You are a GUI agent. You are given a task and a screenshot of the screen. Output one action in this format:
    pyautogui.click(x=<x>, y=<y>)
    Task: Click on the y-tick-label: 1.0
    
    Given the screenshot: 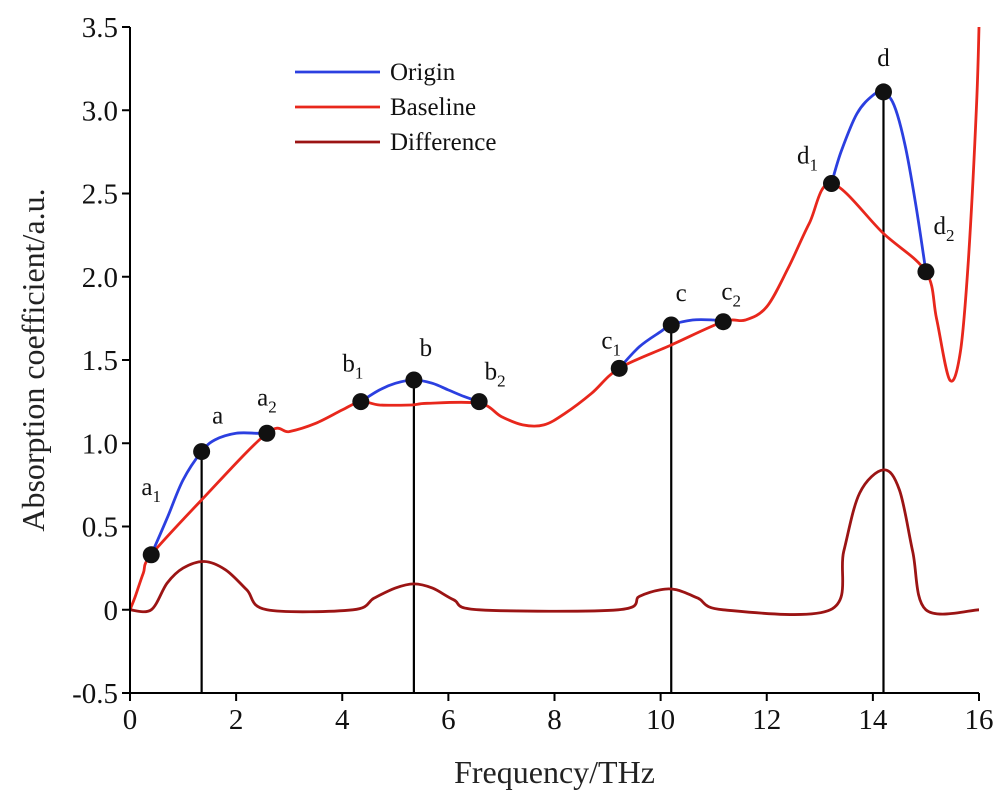 What is the action you would take?
    pyautogui.click(x=100, y=444)
    